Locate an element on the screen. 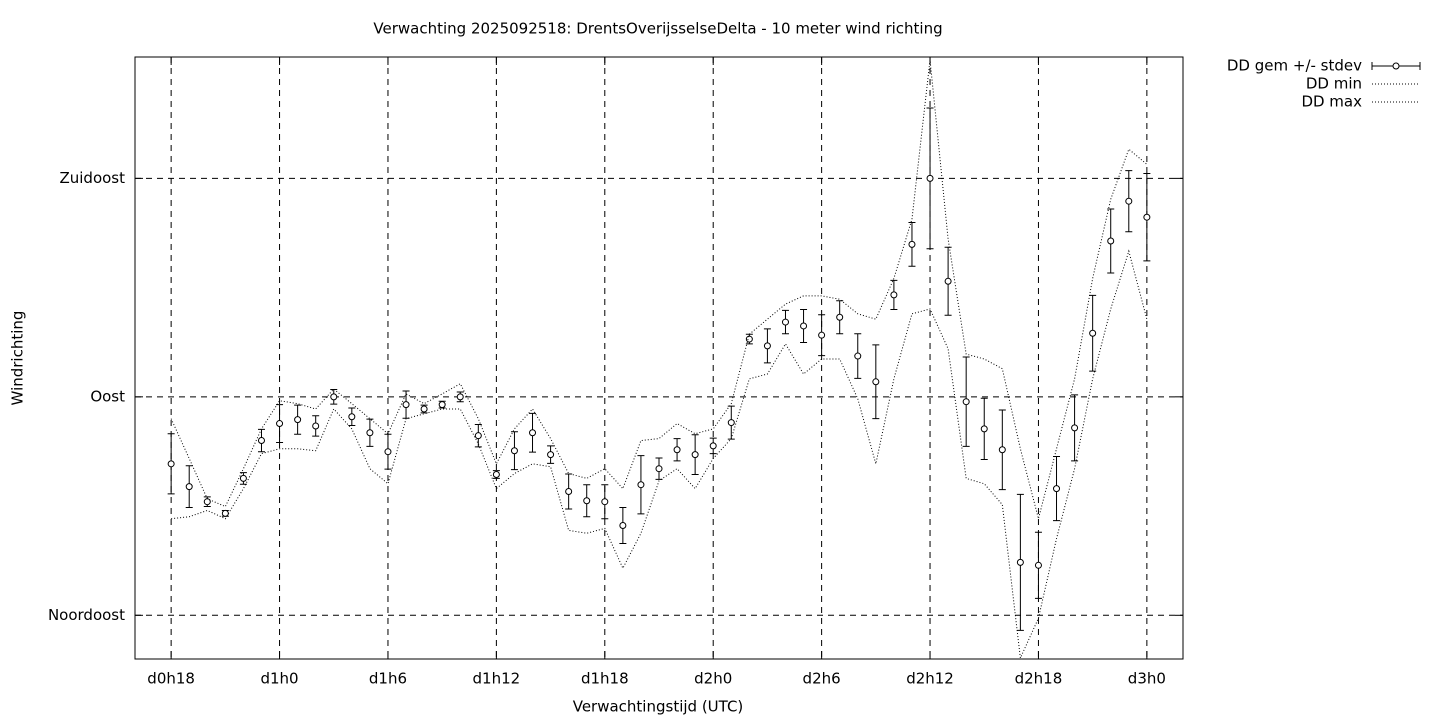 The image size is (1440, 720). x-tick-label: d1h6 is located at coordinates (388, 679).